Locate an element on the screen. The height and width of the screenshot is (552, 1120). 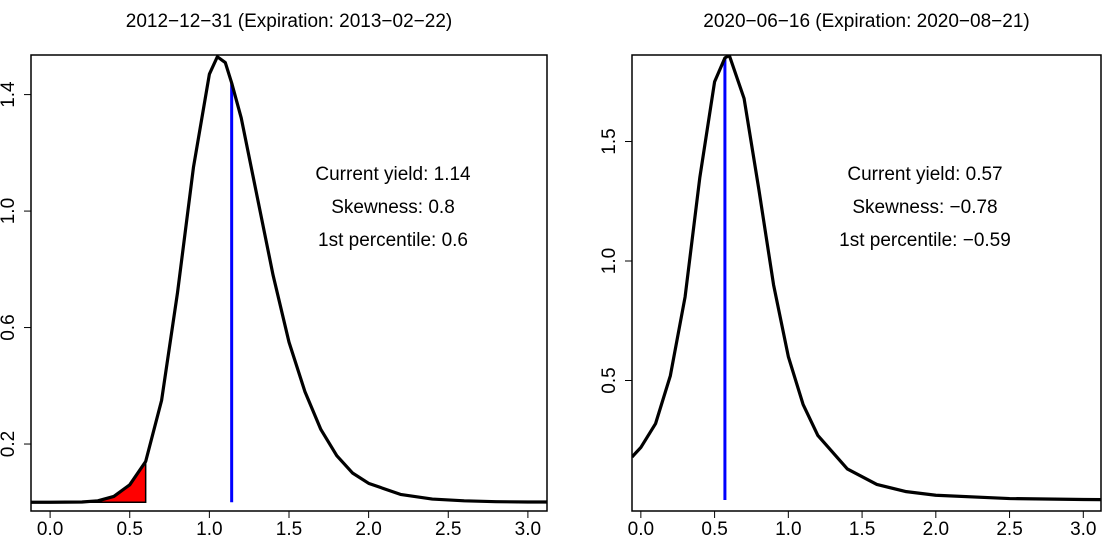
y-tick-label: 1.5 is located at coordinates (609, 141).